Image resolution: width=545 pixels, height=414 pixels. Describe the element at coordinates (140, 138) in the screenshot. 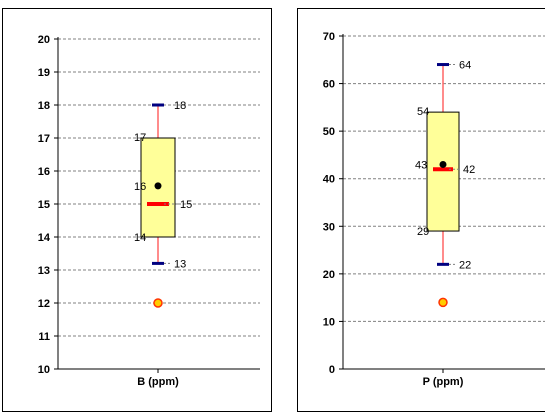

I see `annotation-q3: 17` at that location.